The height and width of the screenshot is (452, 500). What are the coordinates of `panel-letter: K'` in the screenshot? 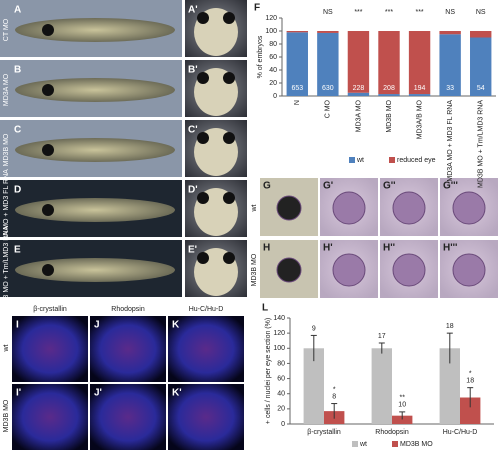 It's located at (177, 393).